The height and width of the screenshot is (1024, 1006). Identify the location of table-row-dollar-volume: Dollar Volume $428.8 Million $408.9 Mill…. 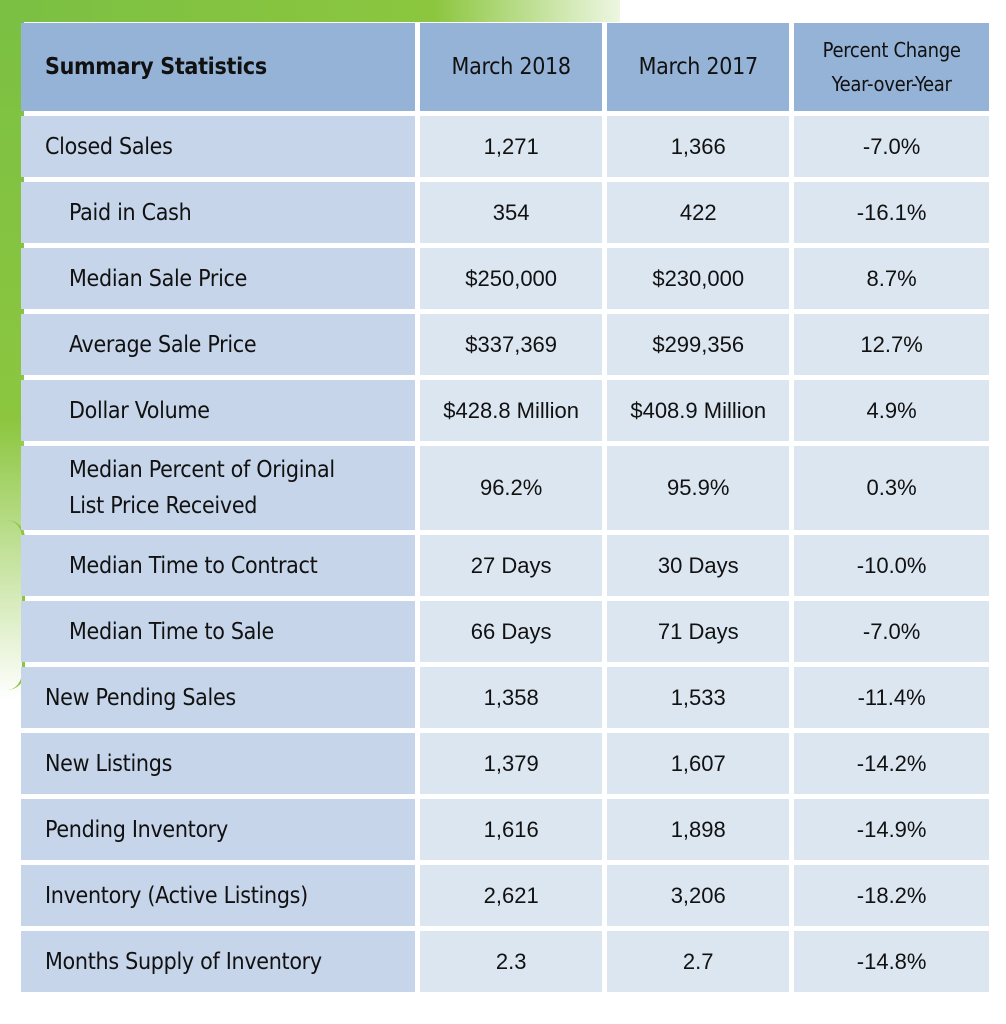
(505, 410).